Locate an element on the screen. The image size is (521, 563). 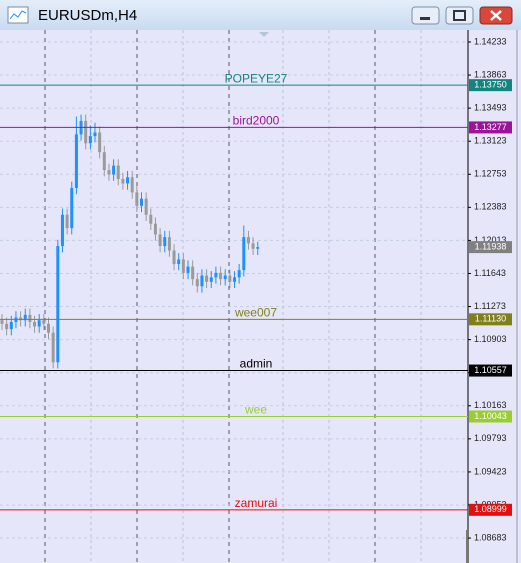
window-icon is located at coordinates (18, 15).